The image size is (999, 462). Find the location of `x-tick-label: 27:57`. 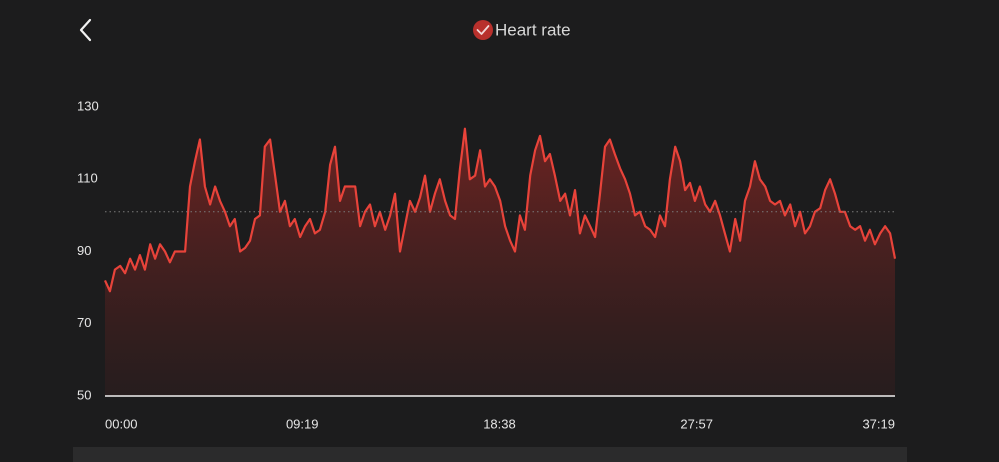

x-tick-label: 27:57 is located at coordinates (696, 423).